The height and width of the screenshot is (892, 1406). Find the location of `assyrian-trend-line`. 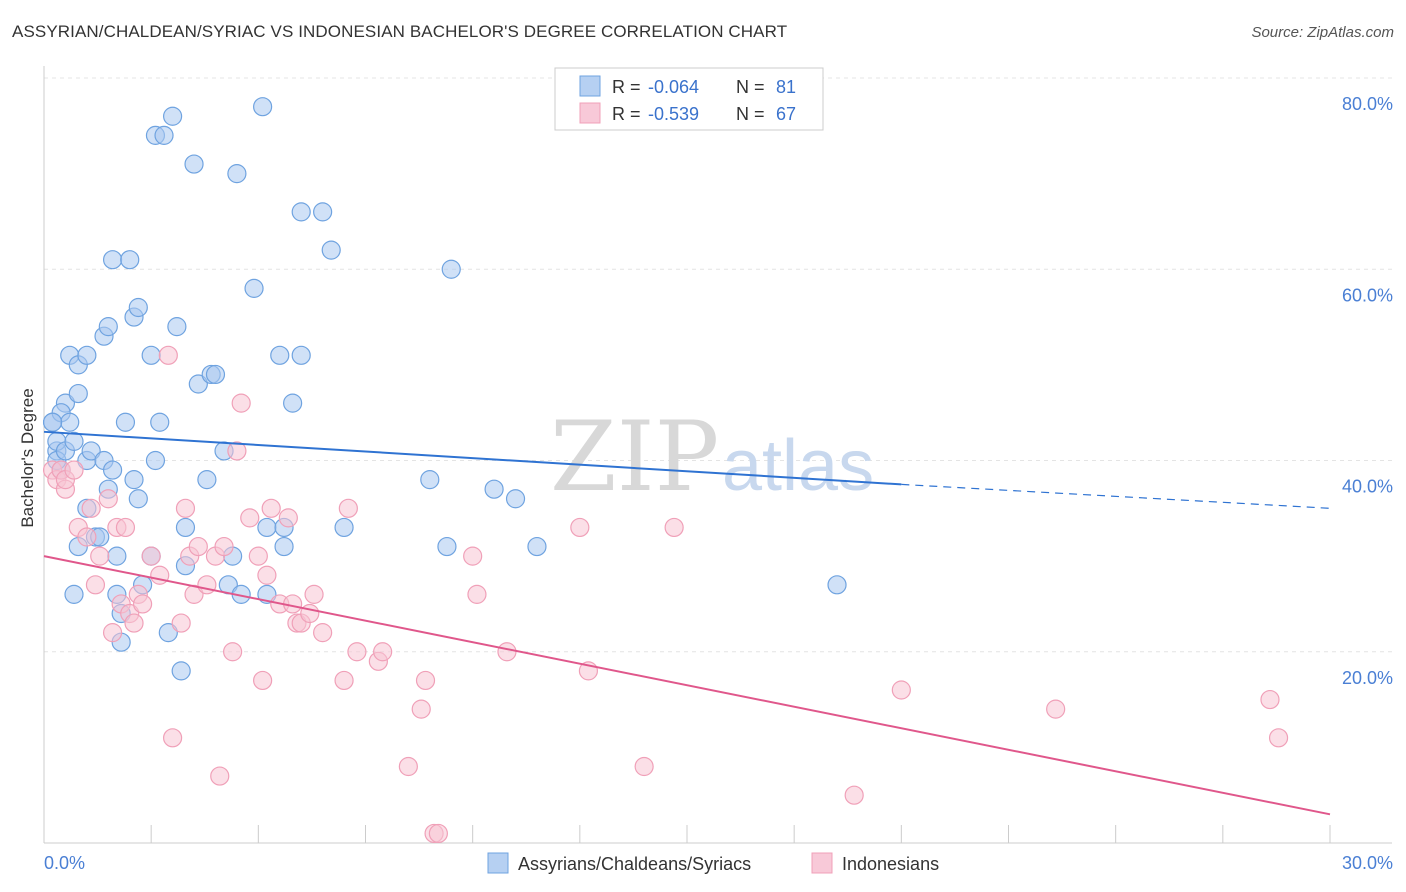

assyrian-trend-line is located at coordinates (472, 458).